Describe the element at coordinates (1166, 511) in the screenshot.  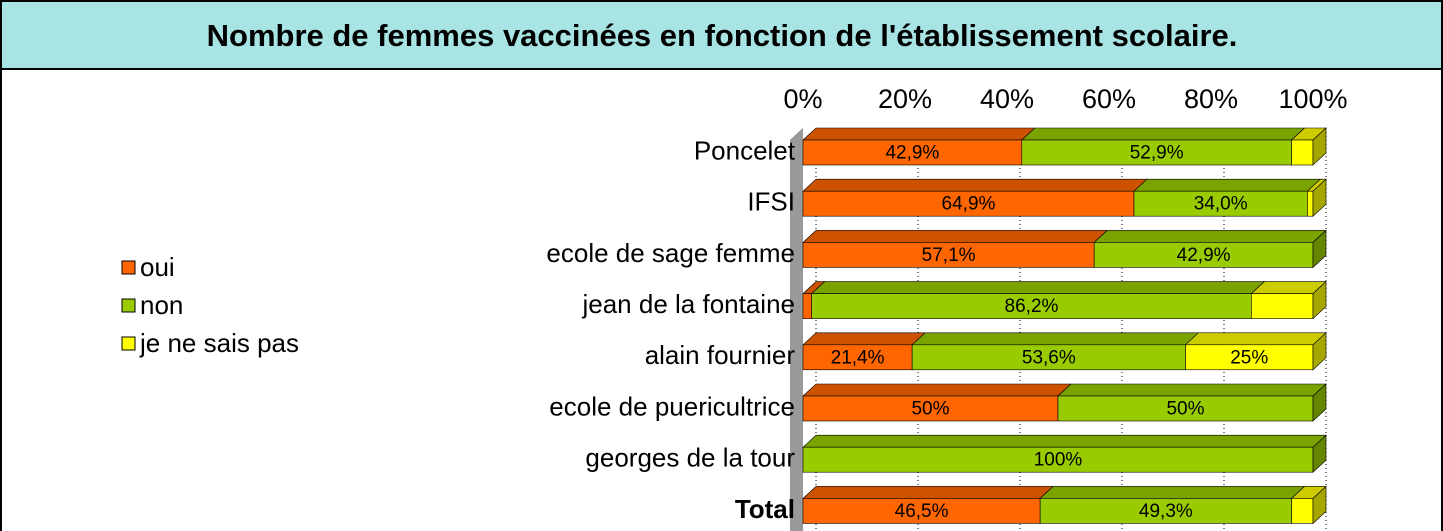
I see `data-label: 49,3%` at that location.